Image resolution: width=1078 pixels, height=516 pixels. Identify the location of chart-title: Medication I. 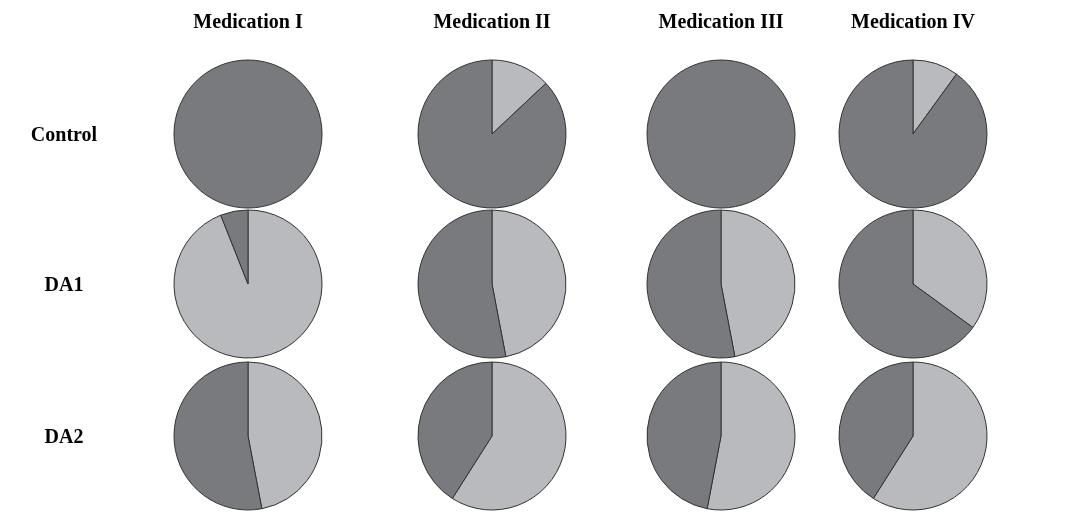
(248, 21).